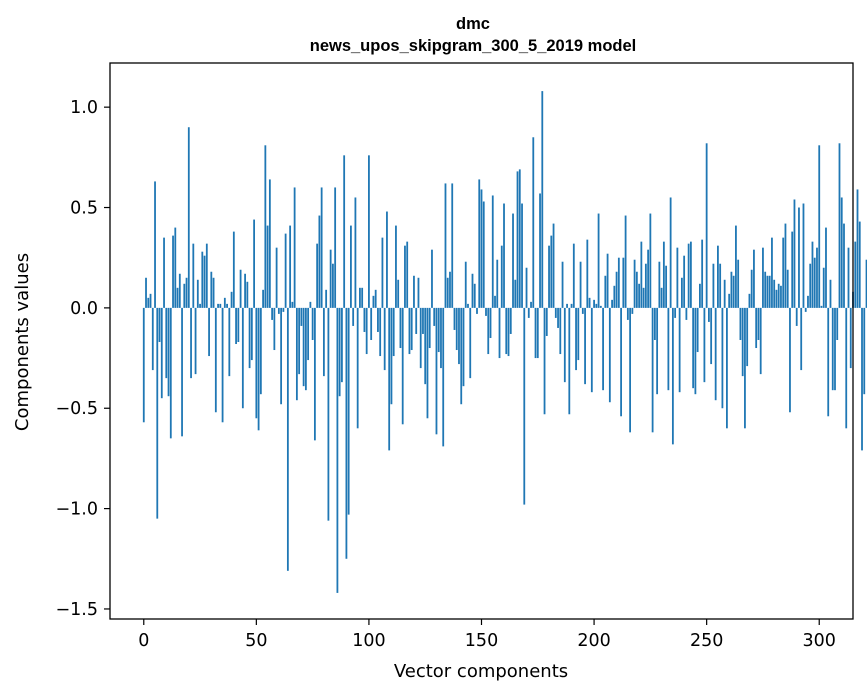  What do you see at coordinates (819, 641) in the screenshot?
I see `x-tick-label: 300` at bounding box center [819, 641].